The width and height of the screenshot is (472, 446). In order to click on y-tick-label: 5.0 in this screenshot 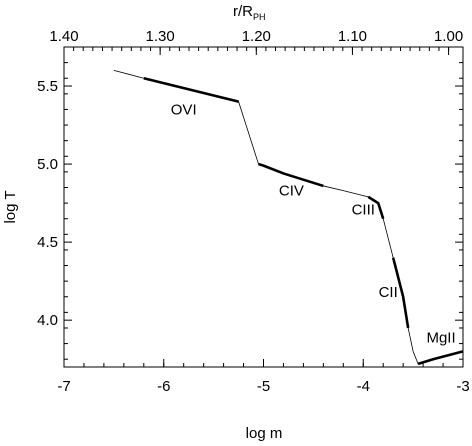, I will do `click(47, 164)`.